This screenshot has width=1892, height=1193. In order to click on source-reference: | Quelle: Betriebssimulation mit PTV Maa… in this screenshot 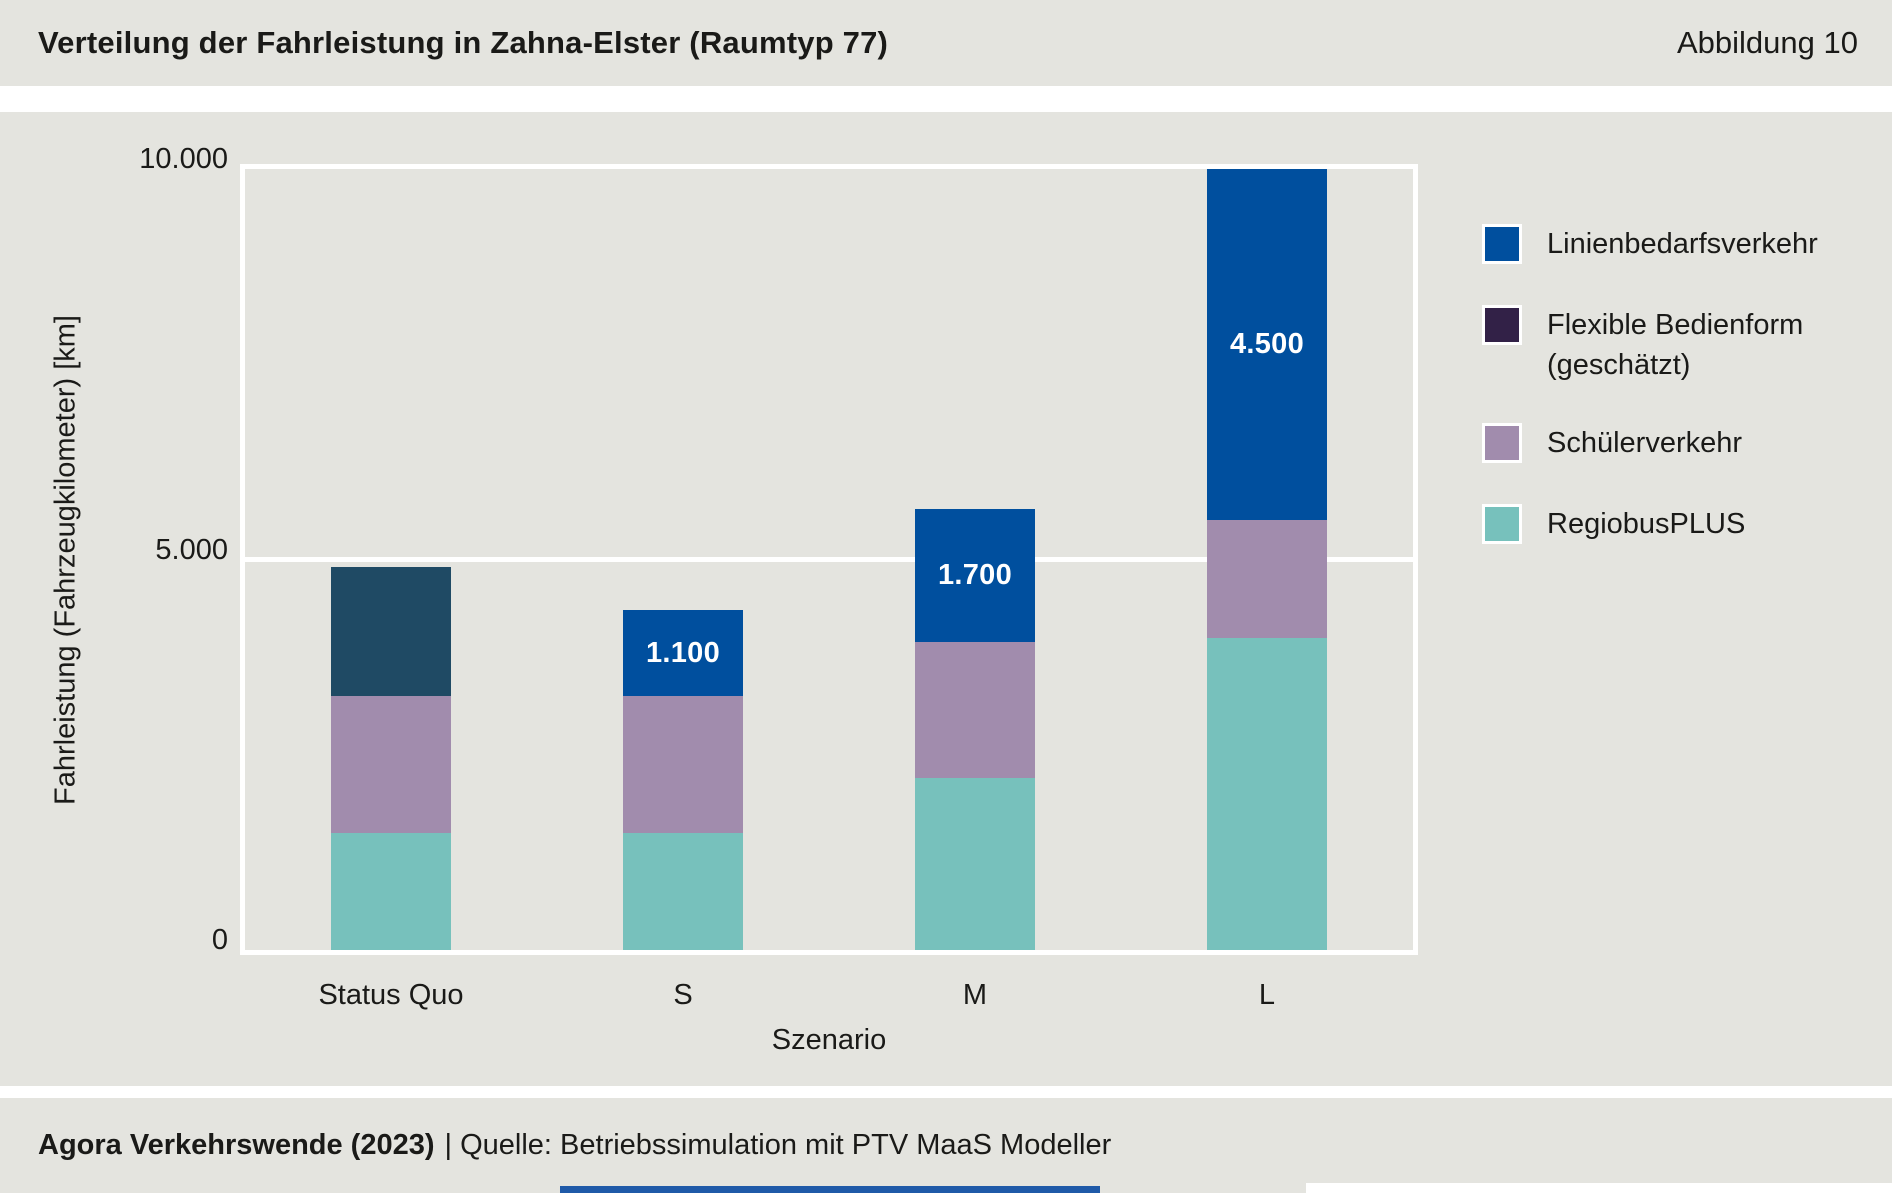, I will do `click(778, 1145)`.